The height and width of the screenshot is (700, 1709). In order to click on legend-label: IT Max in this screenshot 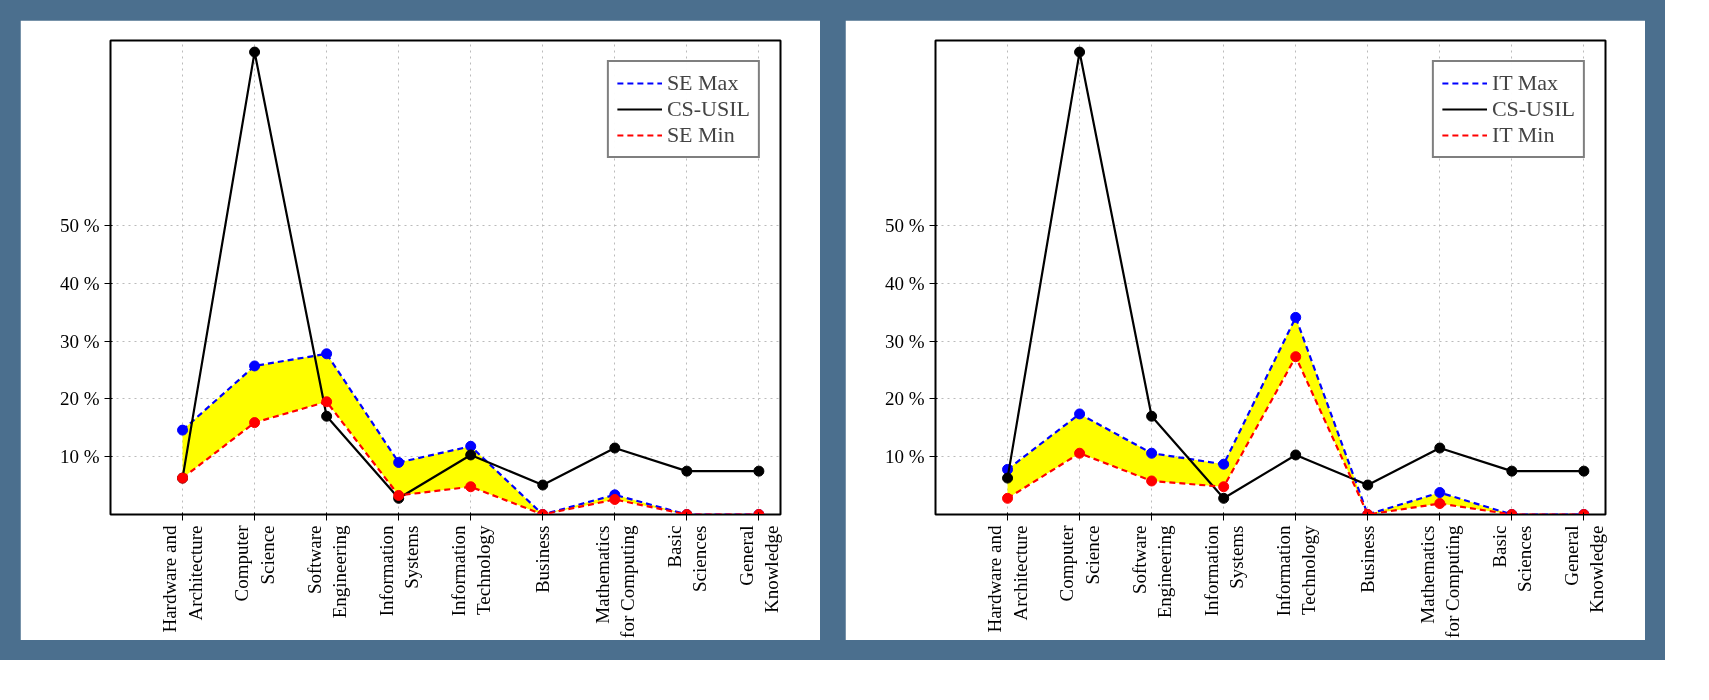, I will do `click(1525, 83)`.